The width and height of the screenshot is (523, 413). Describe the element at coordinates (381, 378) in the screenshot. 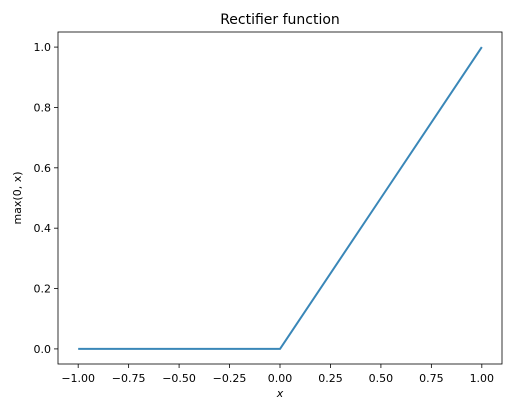

I see `x-tick-label: 0.50` at that location.